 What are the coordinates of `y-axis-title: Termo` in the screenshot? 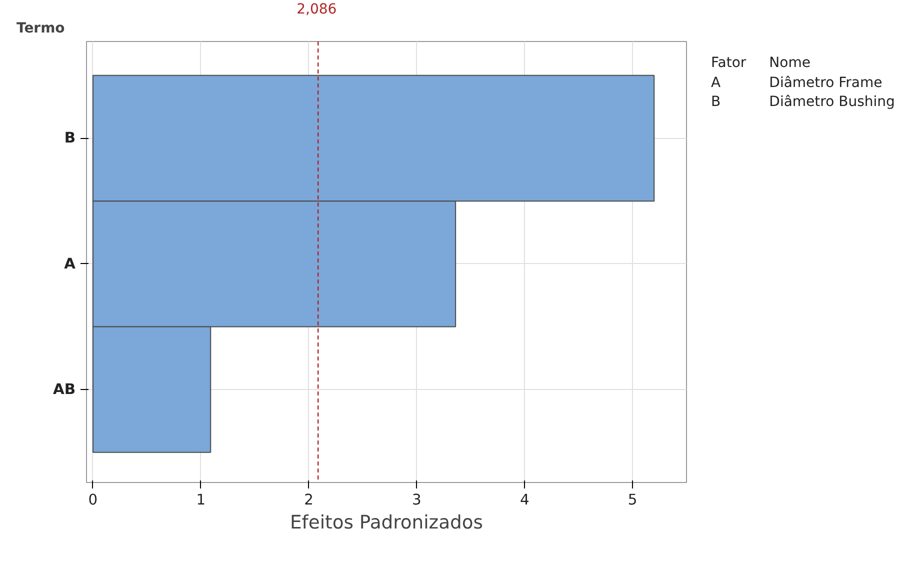 It's located at (41, 28).